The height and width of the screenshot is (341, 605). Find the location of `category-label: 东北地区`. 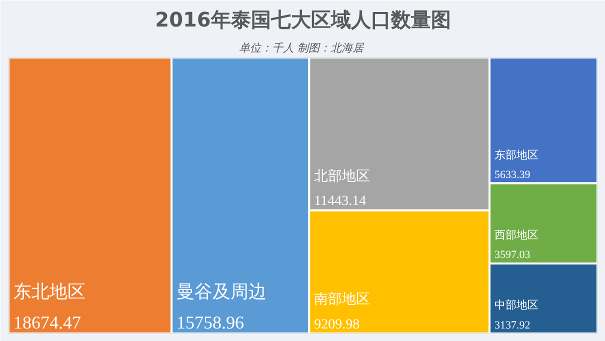

category-label: 东北地区 is located at coordinates (50, 292).